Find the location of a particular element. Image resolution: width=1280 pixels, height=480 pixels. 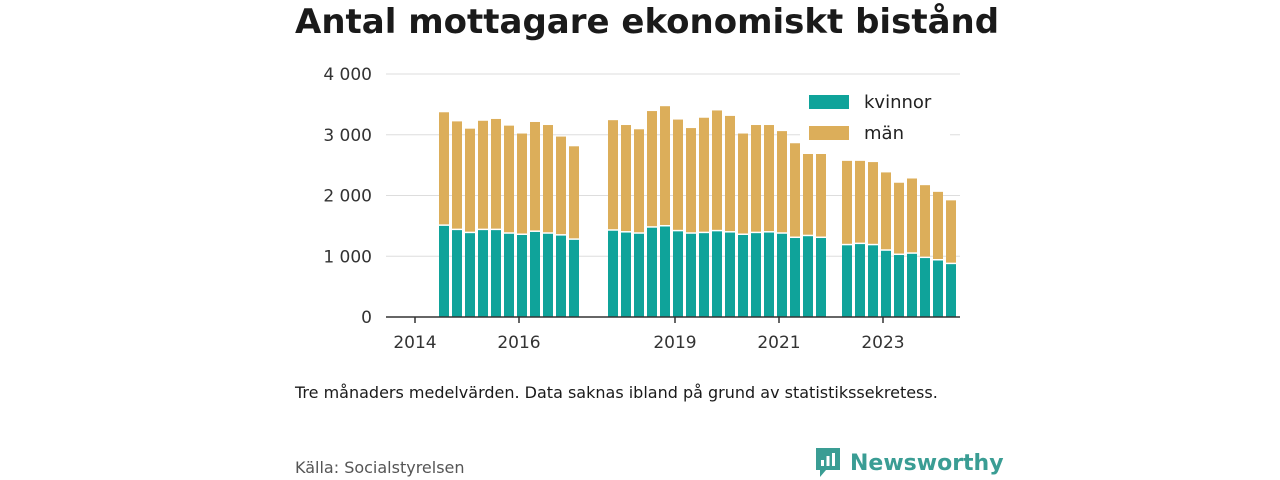

y-tick-label: 3 000 is located at coordinates (347, 136).